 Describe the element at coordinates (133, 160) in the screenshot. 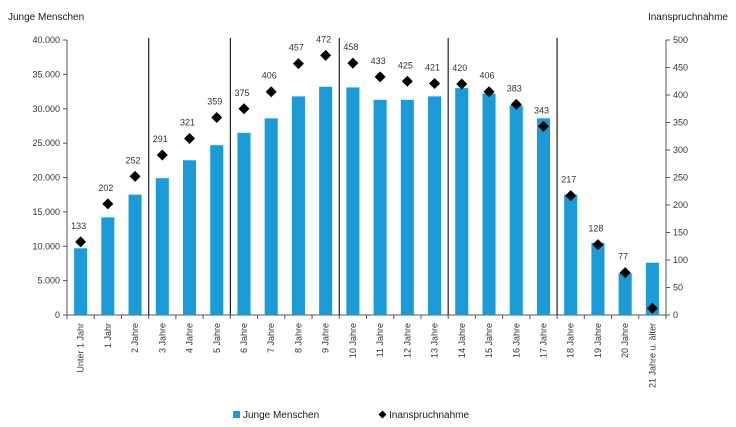

I see `data-label: 252` at that location.